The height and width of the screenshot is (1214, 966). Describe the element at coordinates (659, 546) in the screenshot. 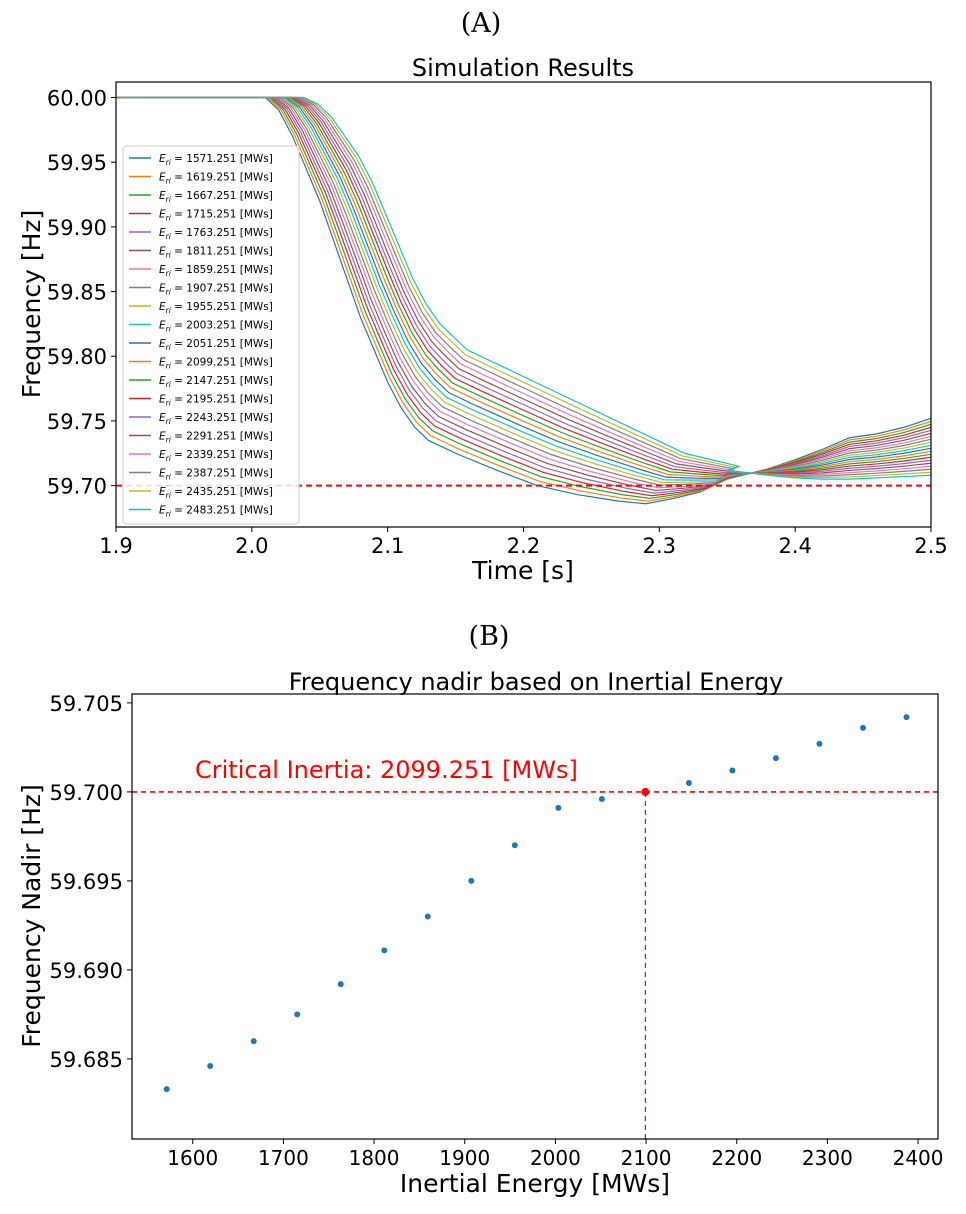

I see `chart-a-xtick-label: 2.3` at that location.